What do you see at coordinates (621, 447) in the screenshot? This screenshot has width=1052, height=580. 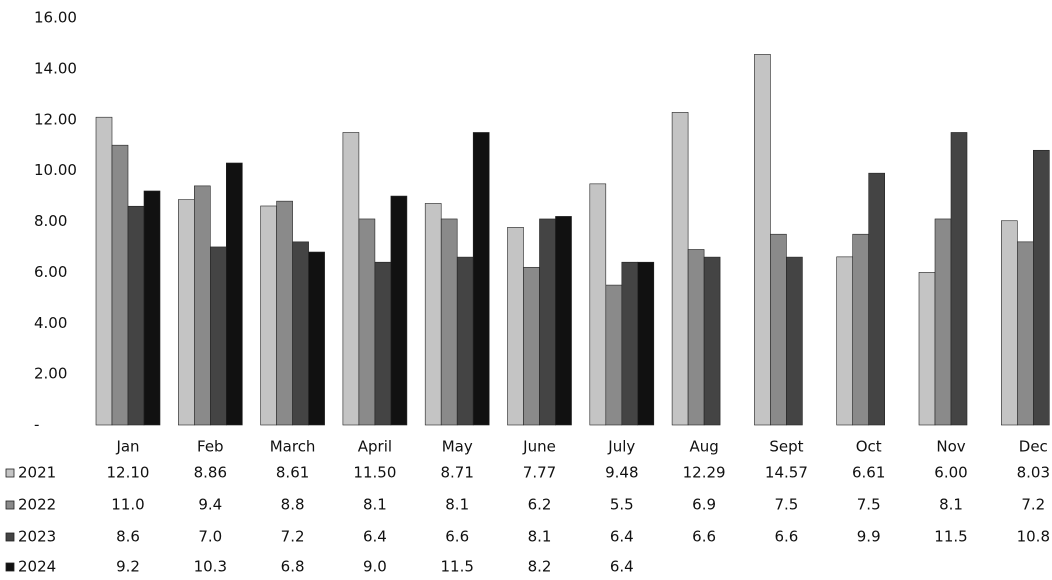 I see `x-tick-label: July` at bounding box center [621, 447].